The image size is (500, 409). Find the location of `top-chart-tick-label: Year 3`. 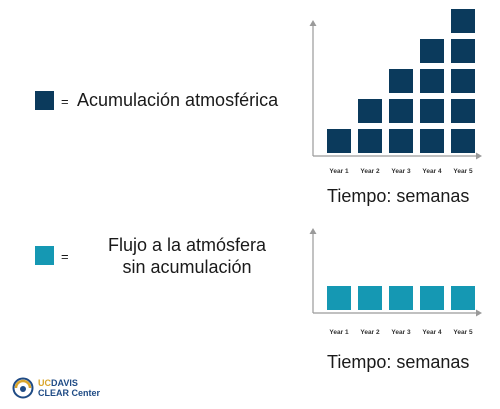

top-chart-tick-label: Year 3 is located at coordinates (401, 171).